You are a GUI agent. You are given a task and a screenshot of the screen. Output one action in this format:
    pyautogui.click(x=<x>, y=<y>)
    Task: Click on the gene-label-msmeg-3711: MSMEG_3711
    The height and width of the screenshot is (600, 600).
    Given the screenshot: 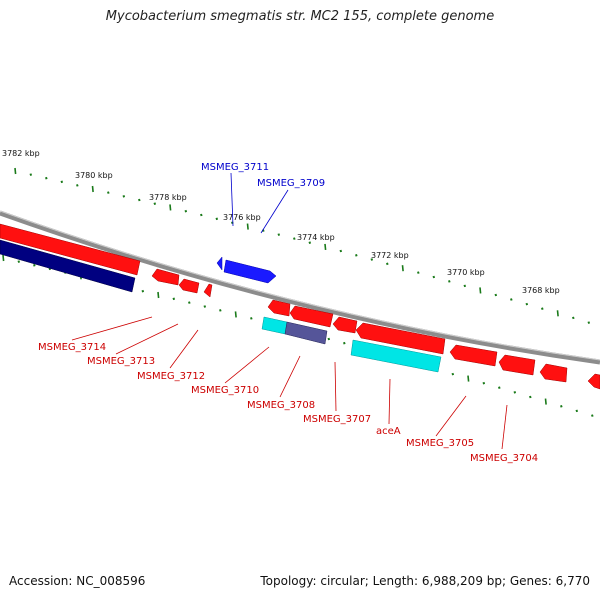 What is the action you would take?
    pyautogui.click(x=235, y=167)
    